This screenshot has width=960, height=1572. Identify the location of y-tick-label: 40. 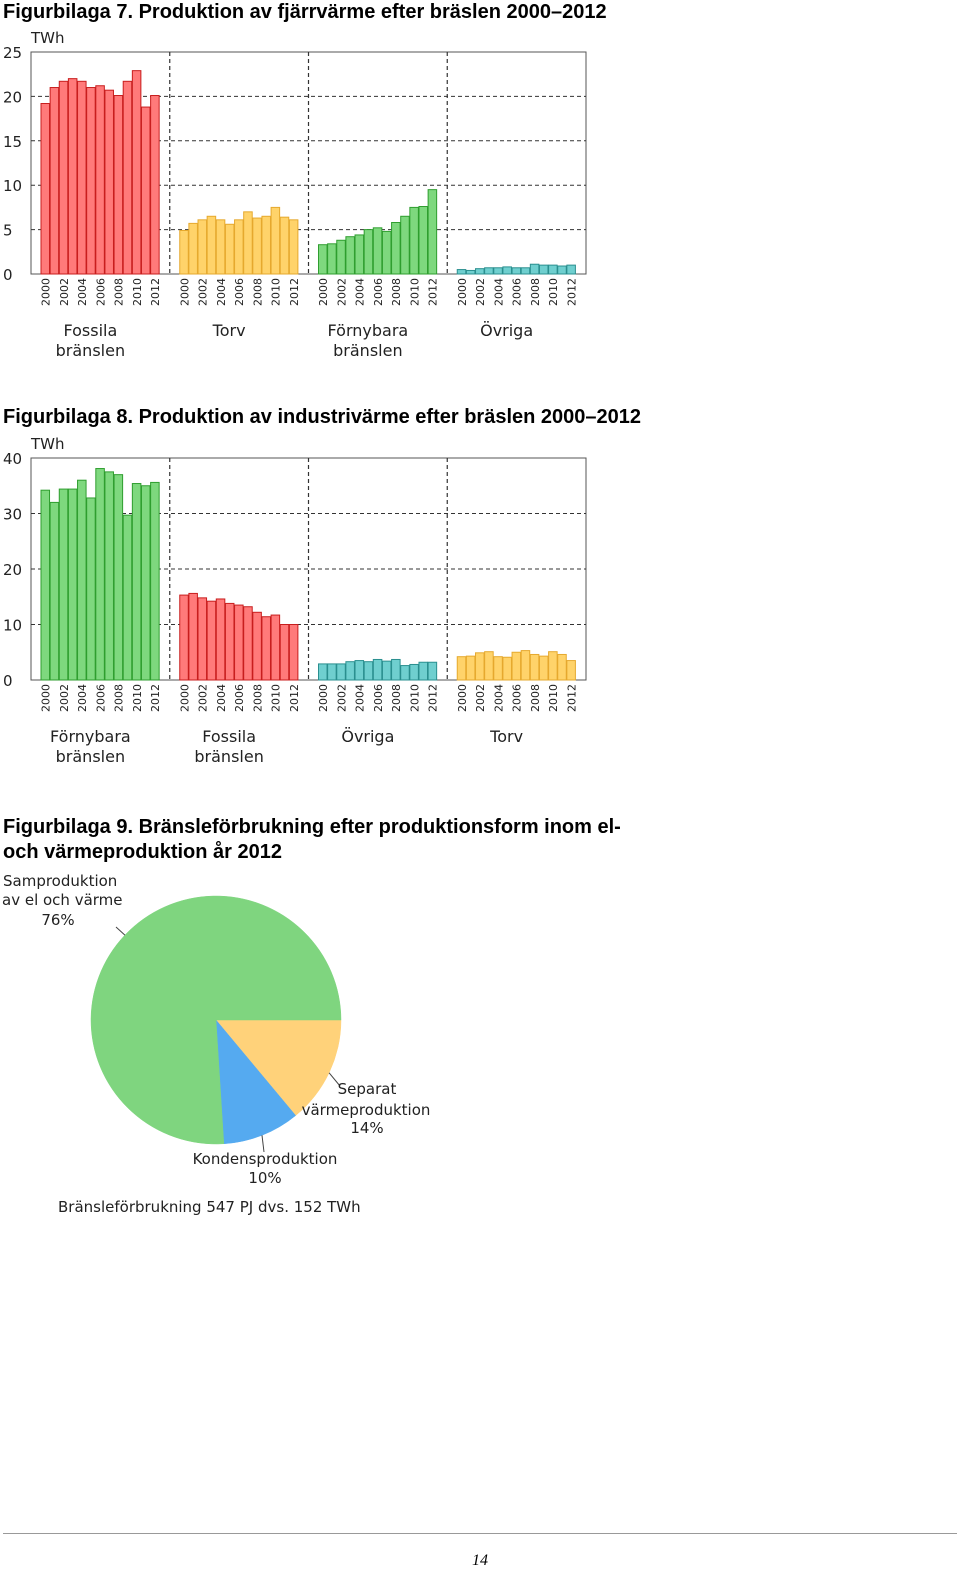
(12, 459).